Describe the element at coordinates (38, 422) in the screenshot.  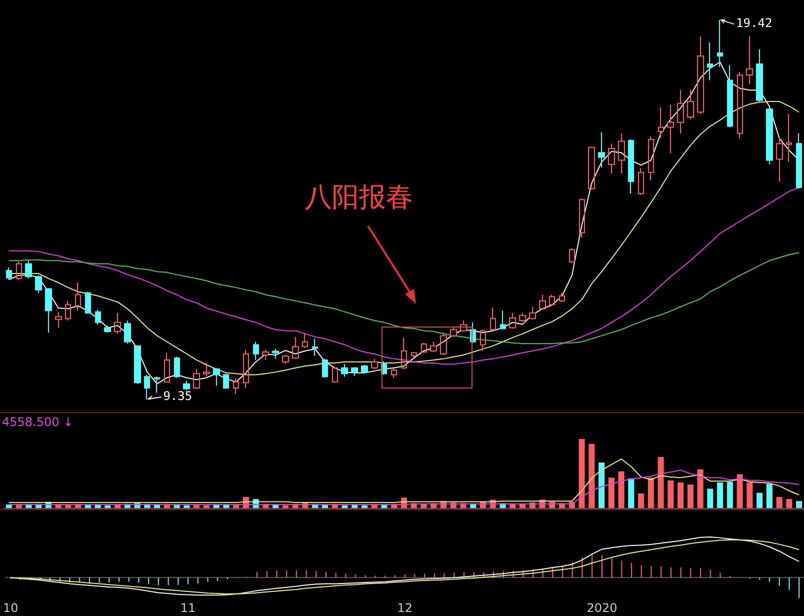
I see `text: 4558.500 ↓` at that location.